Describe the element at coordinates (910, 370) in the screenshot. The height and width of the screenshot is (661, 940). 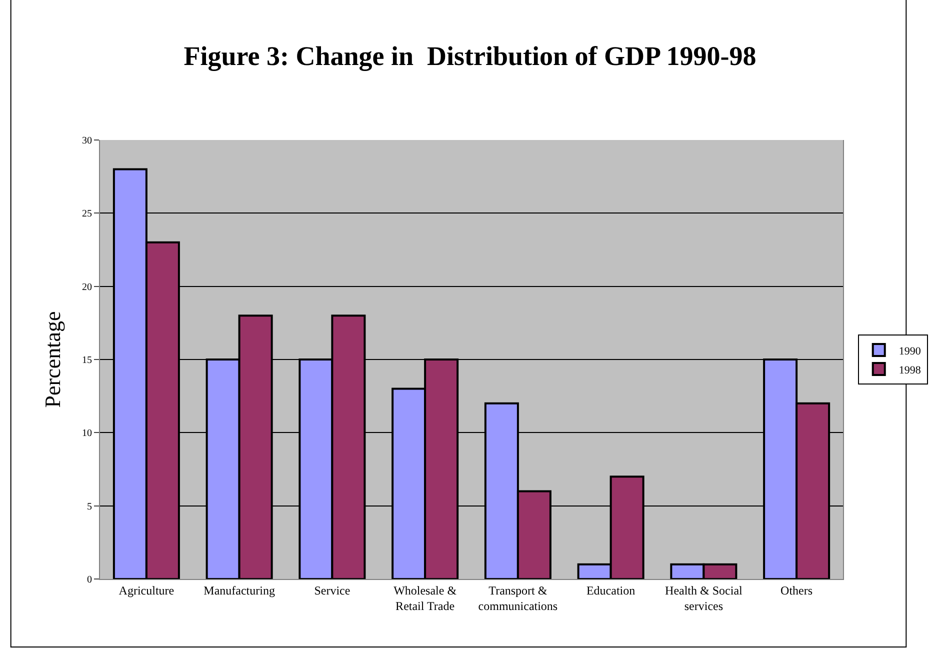
I see `legend-label: 1998` at that location.